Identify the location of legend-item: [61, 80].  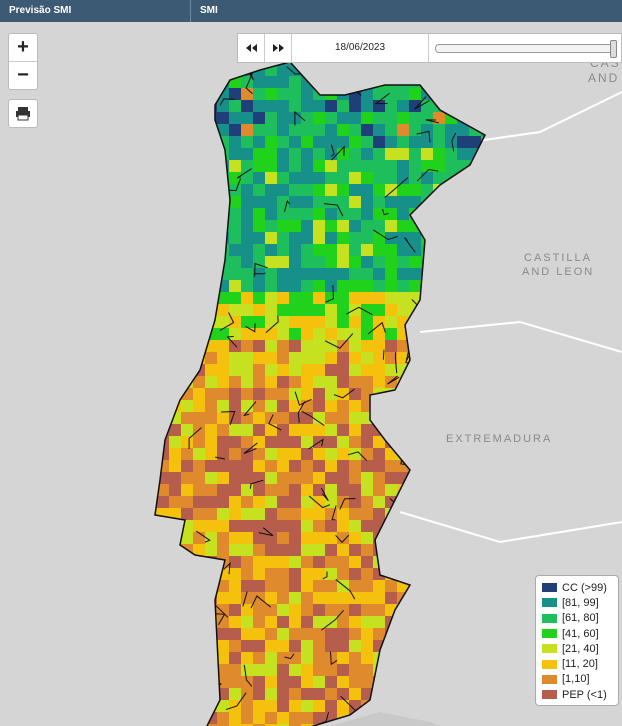
(580, 618).